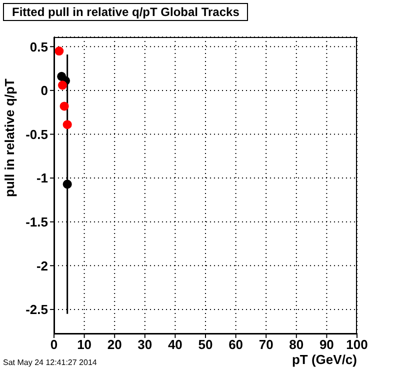  Describe the element at coordinates (37, 310) in the screenshot. I see `y-tick-label: -2.5` at that location.